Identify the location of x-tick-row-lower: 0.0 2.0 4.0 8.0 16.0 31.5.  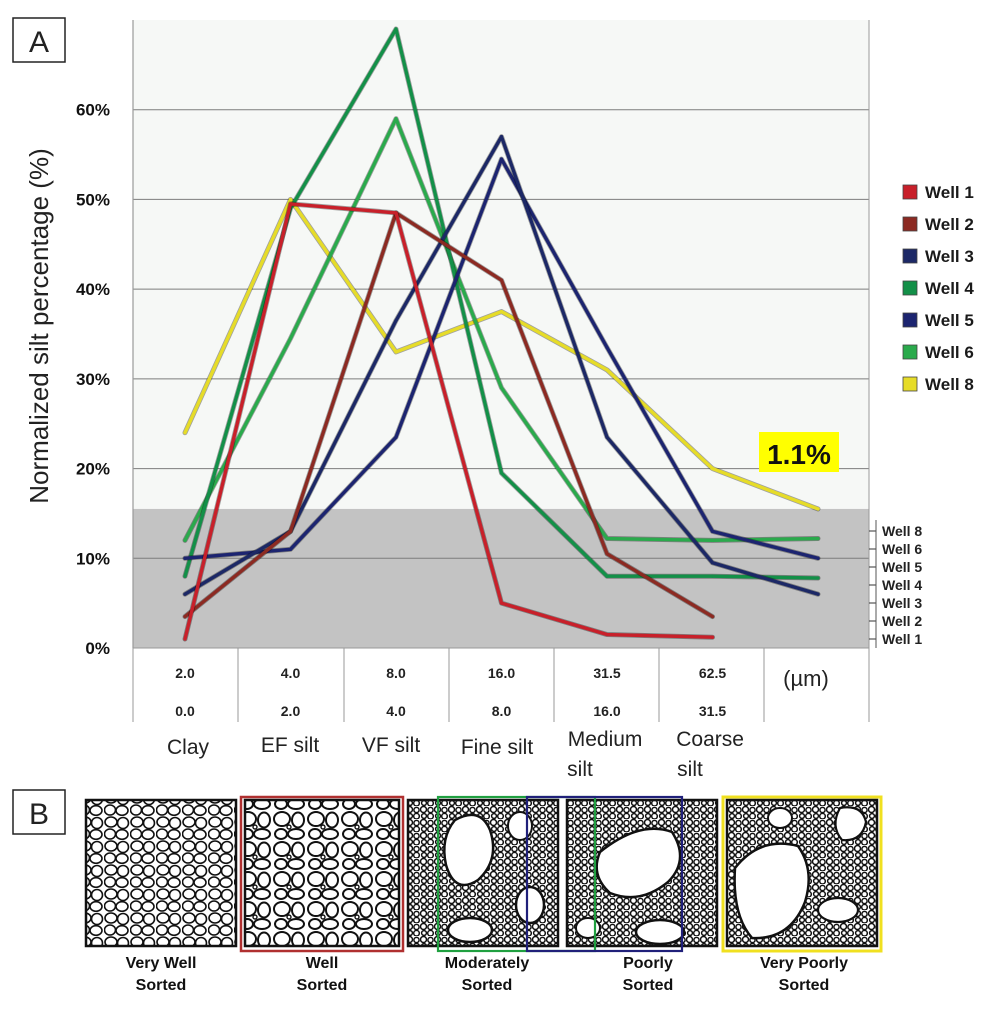
(450, 711).